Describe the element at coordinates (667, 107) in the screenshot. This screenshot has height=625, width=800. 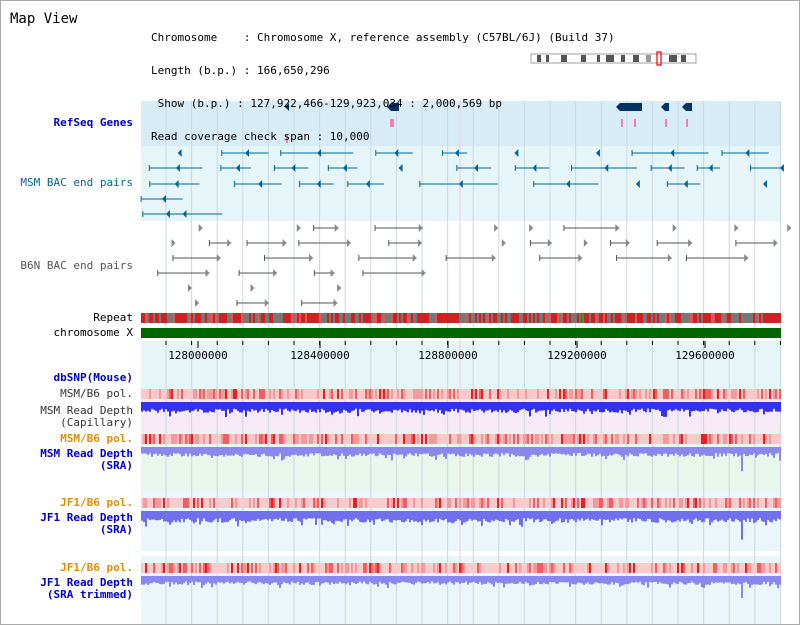
I see `gene-body` at that location.